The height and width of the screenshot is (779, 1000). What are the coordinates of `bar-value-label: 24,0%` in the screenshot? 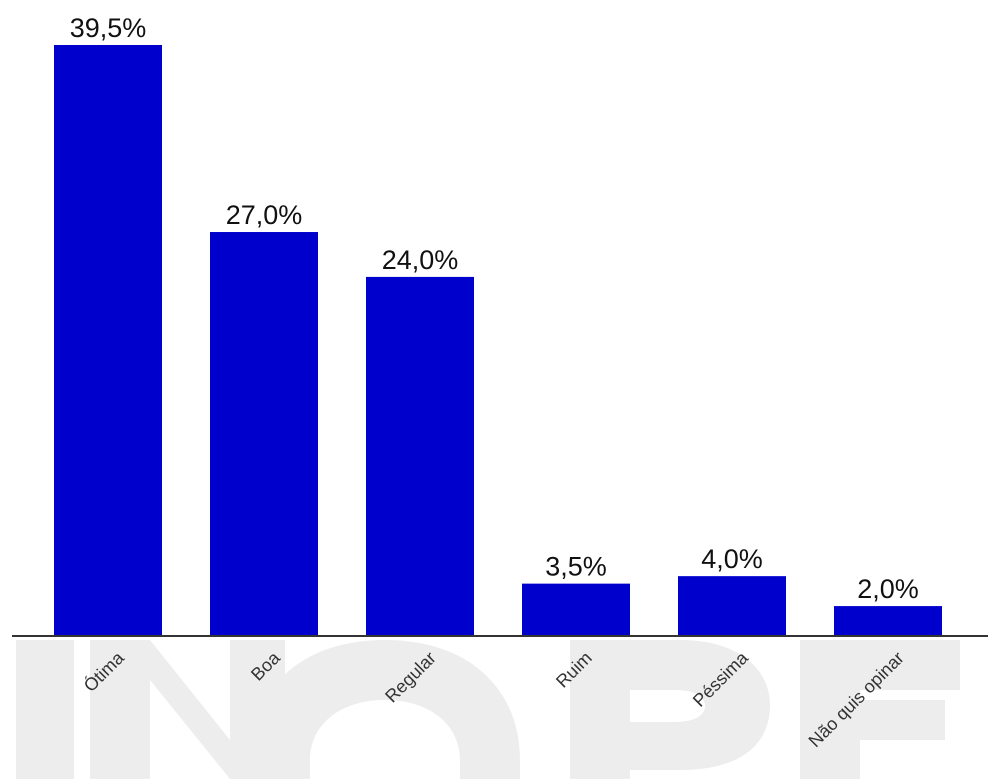 It's located at (420, 260).